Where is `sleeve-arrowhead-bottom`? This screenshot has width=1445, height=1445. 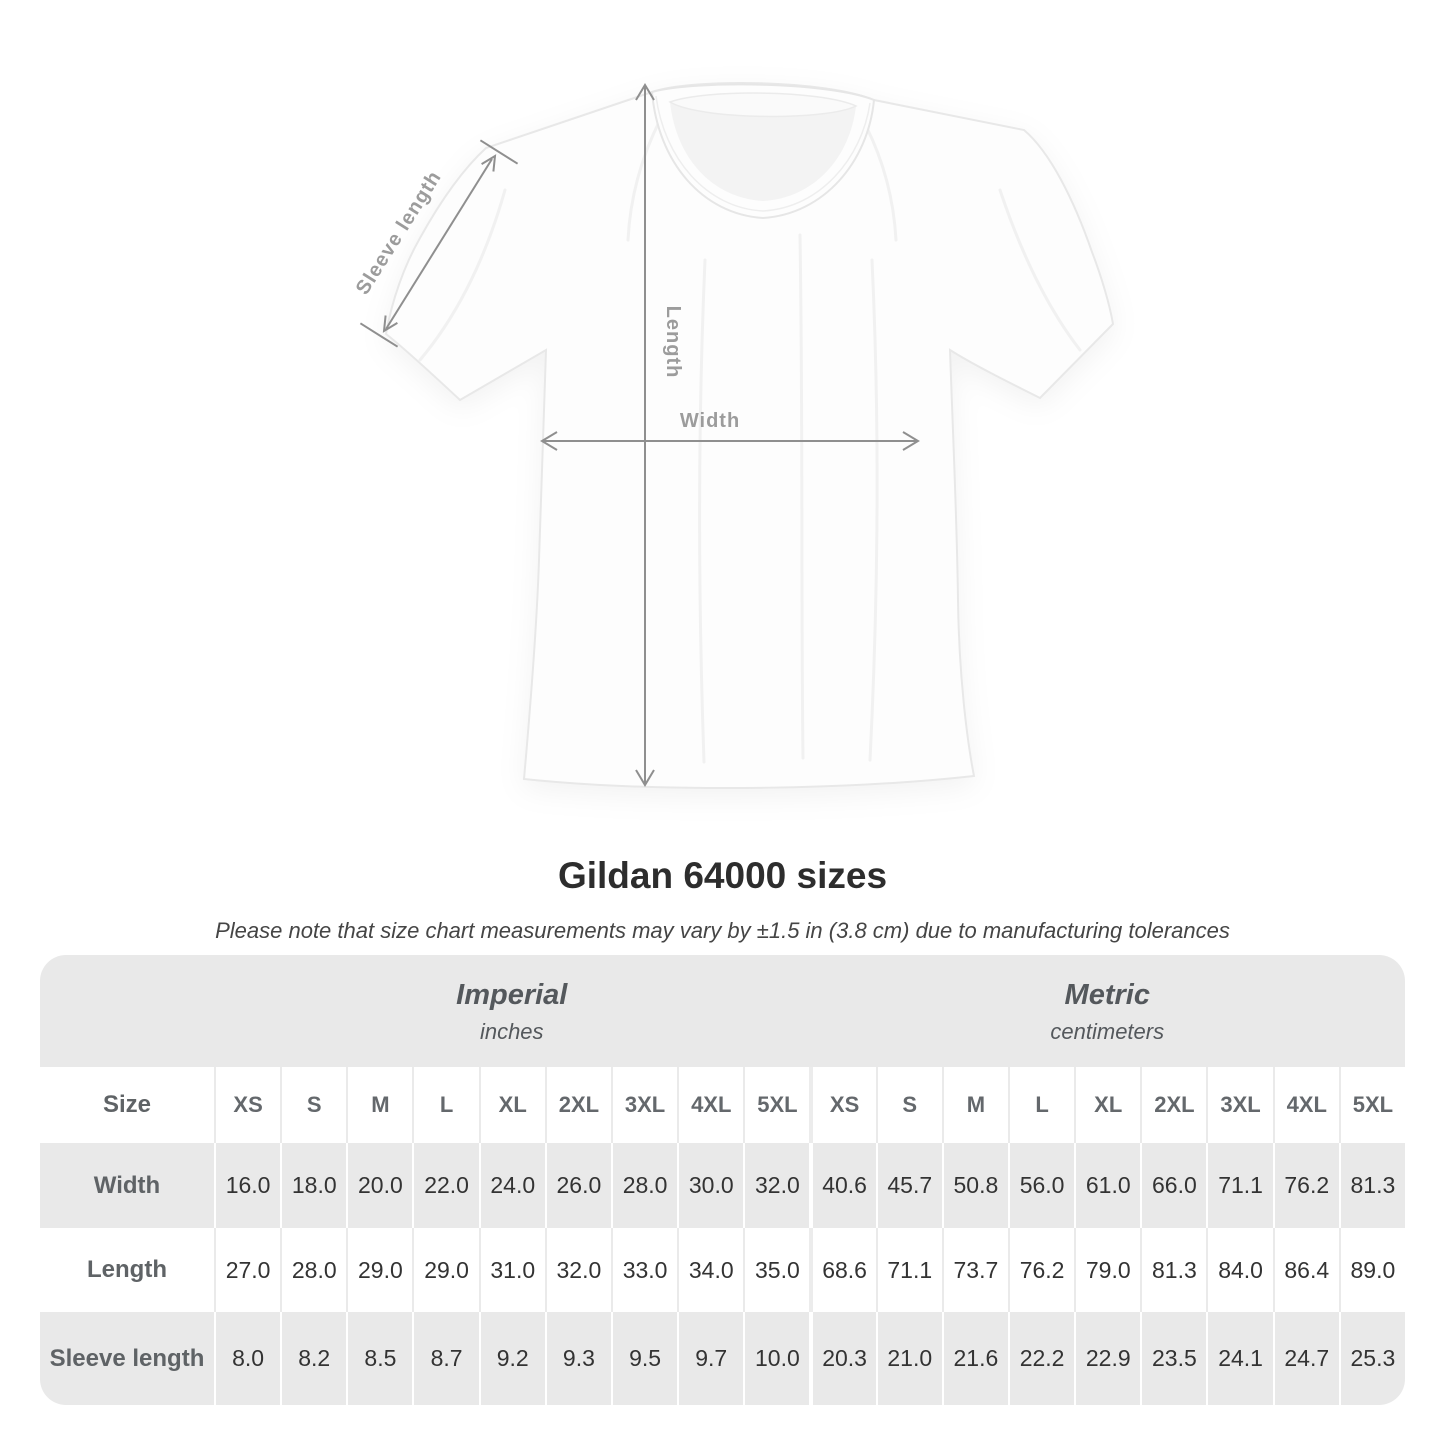
sleeve-arrowhead-bottom is located at coordinates (390, 324).